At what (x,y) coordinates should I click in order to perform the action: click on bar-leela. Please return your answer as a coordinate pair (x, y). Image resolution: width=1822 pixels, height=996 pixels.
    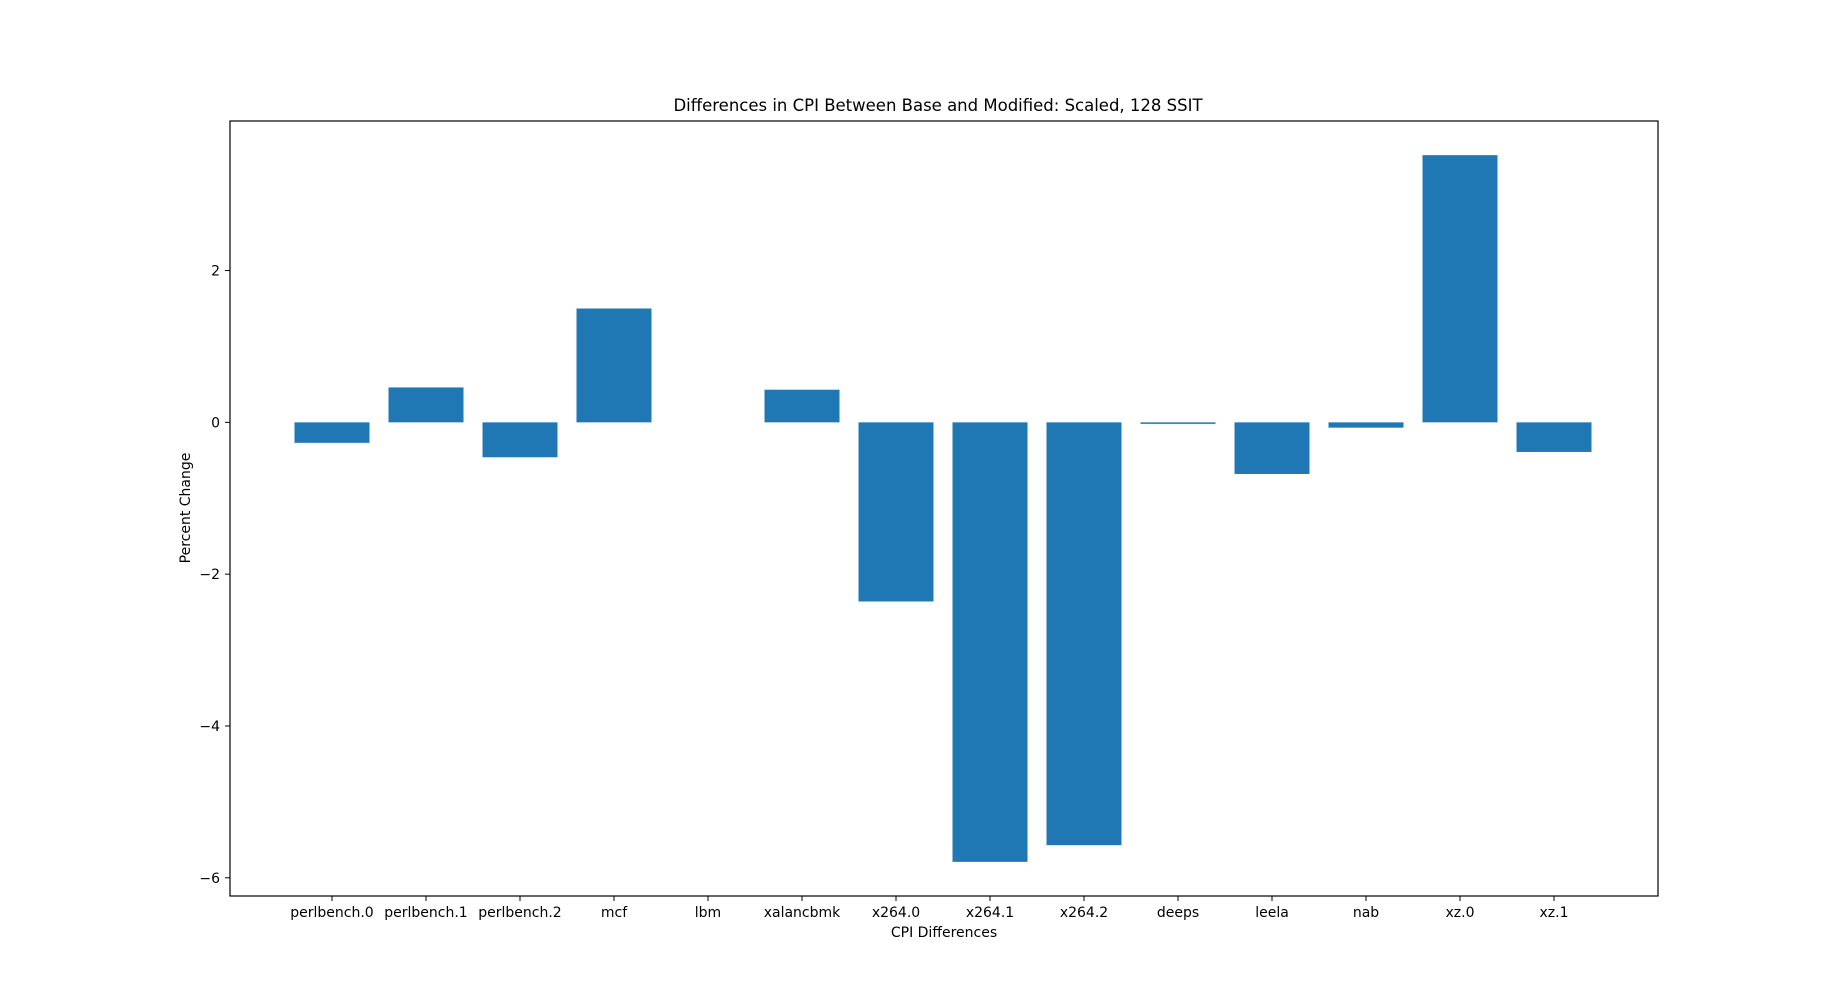
    Looking at the image, I should click on (1272, 448).